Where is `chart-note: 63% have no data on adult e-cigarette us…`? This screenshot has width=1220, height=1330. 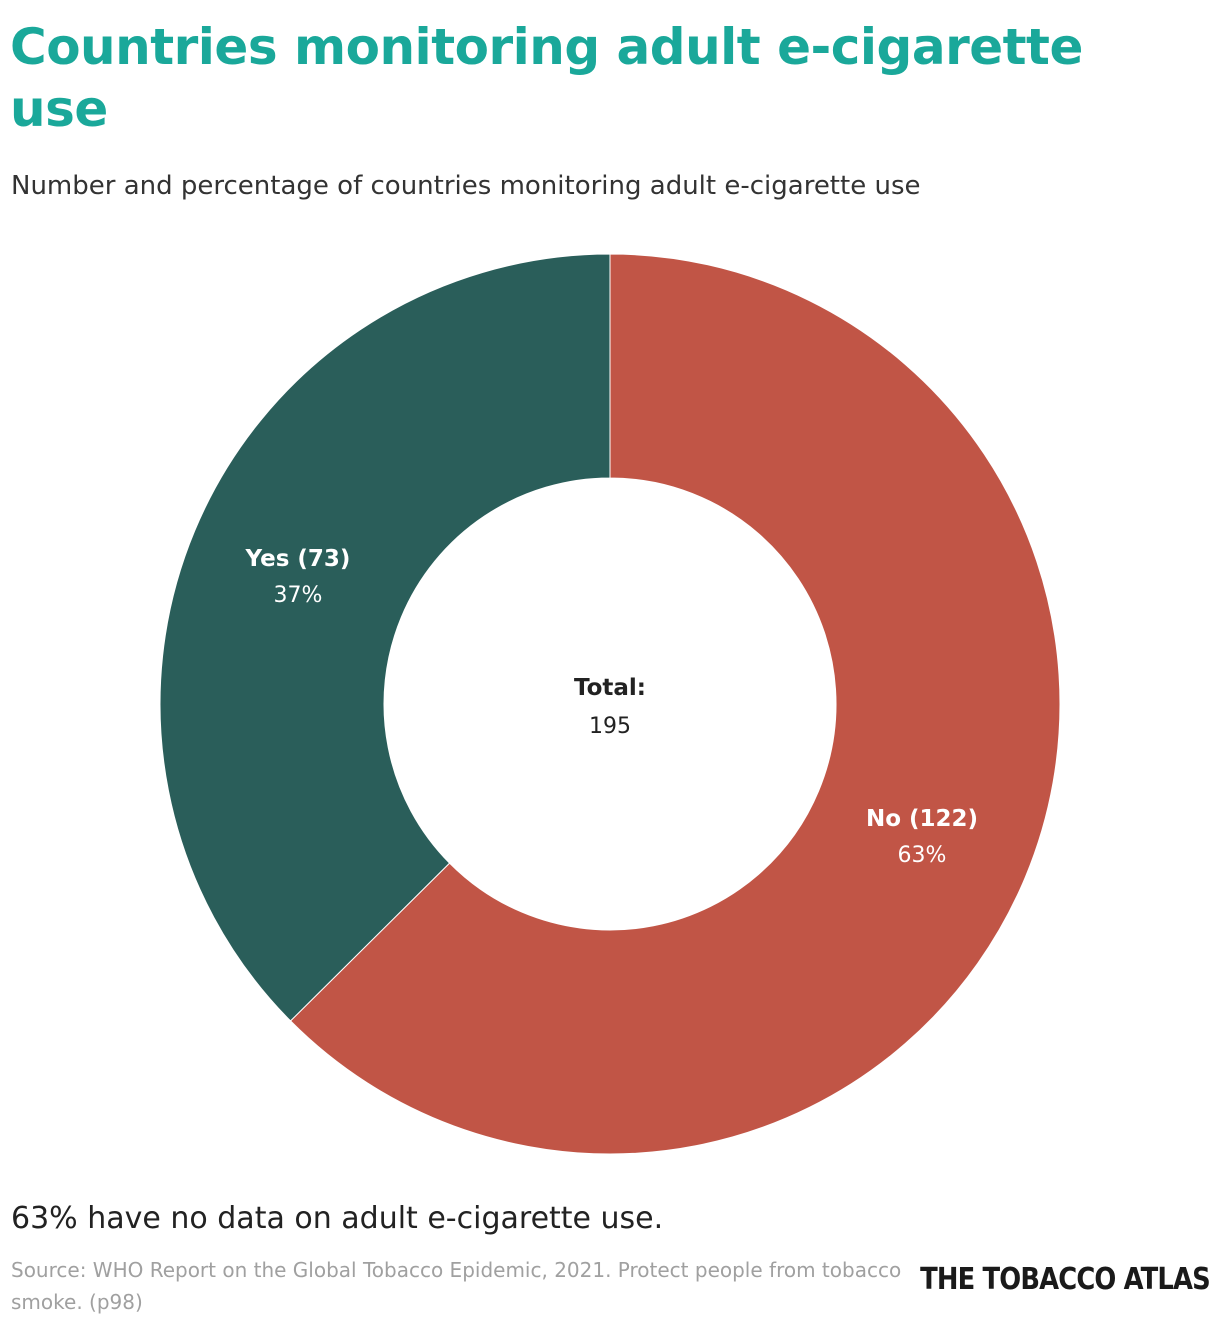
chart-note: 63% have no data on adult e-cigarette us… is located at coordinates (337, 1218).